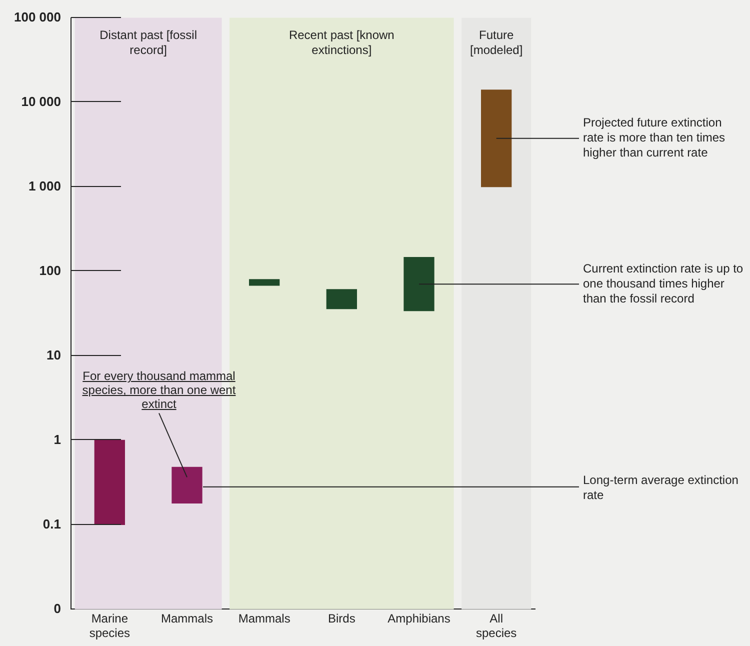 The width and height of the screenshot is (750, 646). Describe the element at coordinates (341, 43) in the screenshot. I see `band-label: Recent past [known extinctions]` at that location.